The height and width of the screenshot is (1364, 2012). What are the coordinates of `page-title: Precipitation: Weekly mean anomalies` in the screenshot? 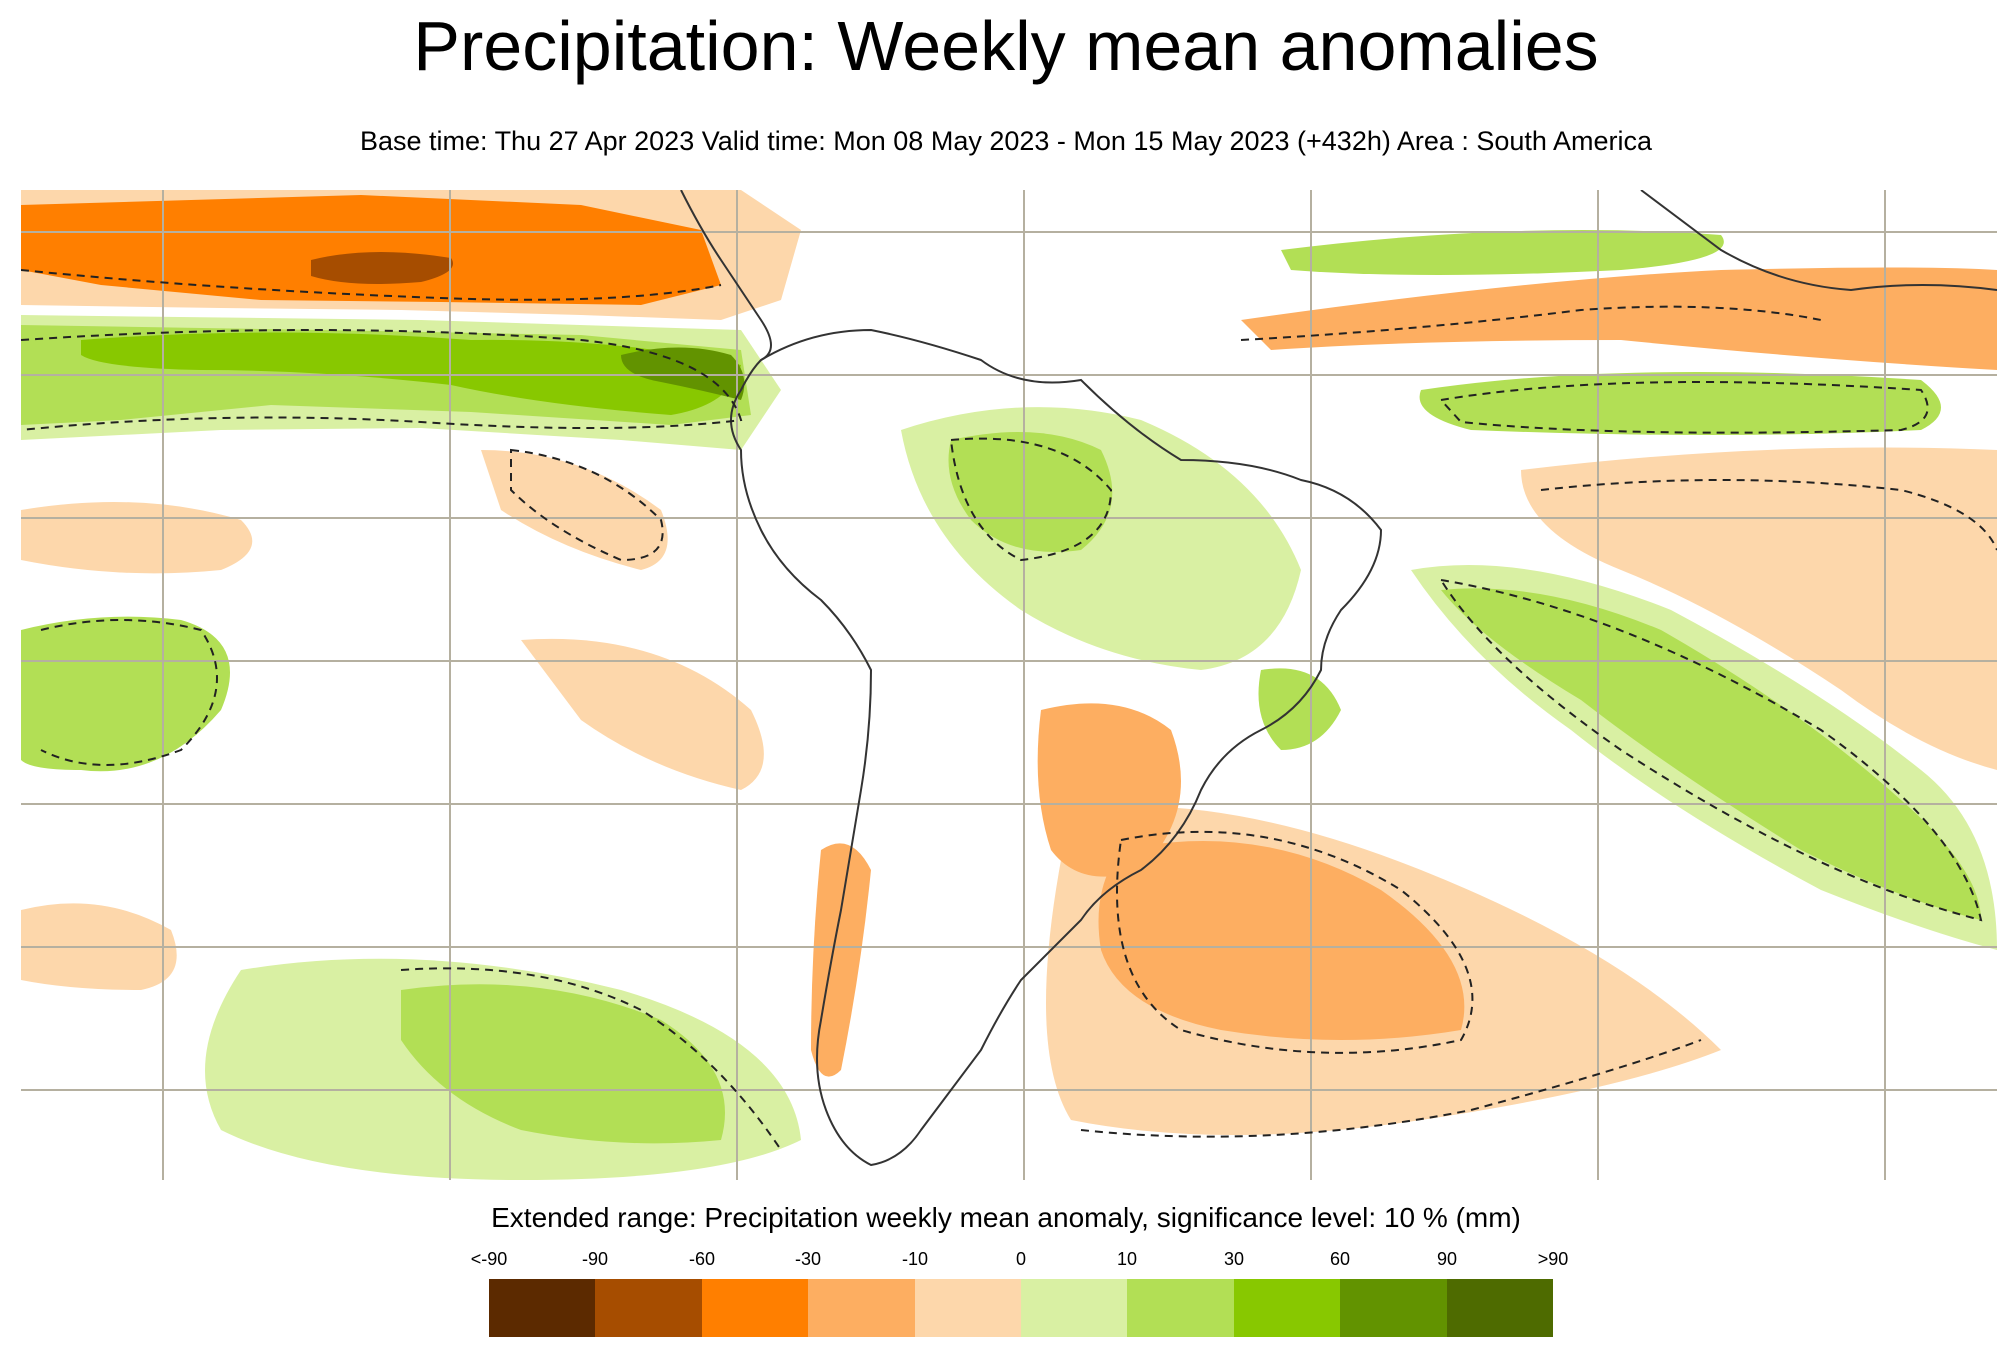 It's located at (1006, 46).